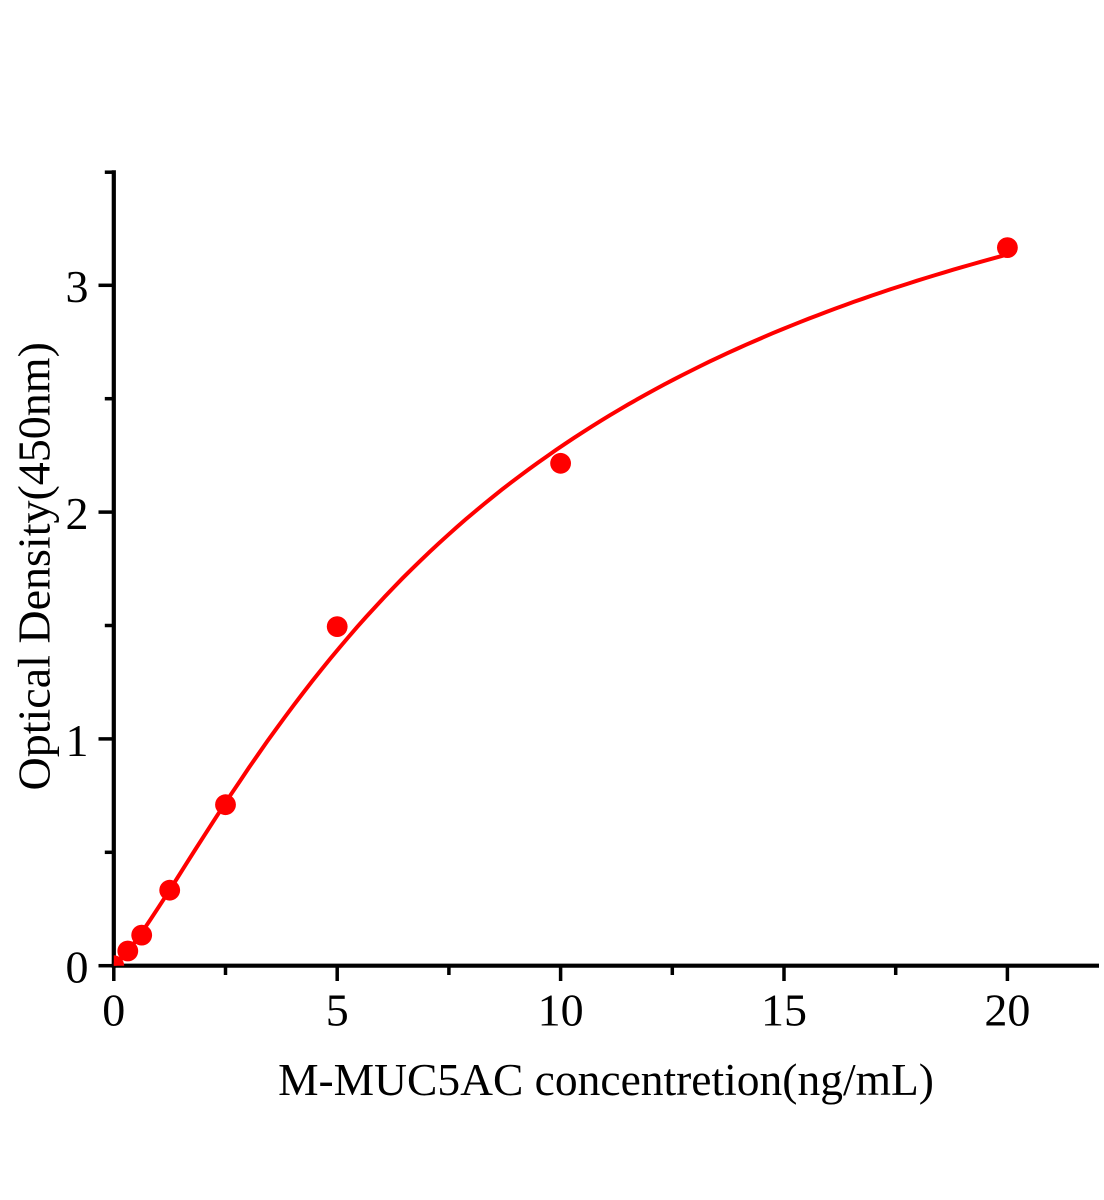  I want to click on svg-text: 3, so click(77, 286).